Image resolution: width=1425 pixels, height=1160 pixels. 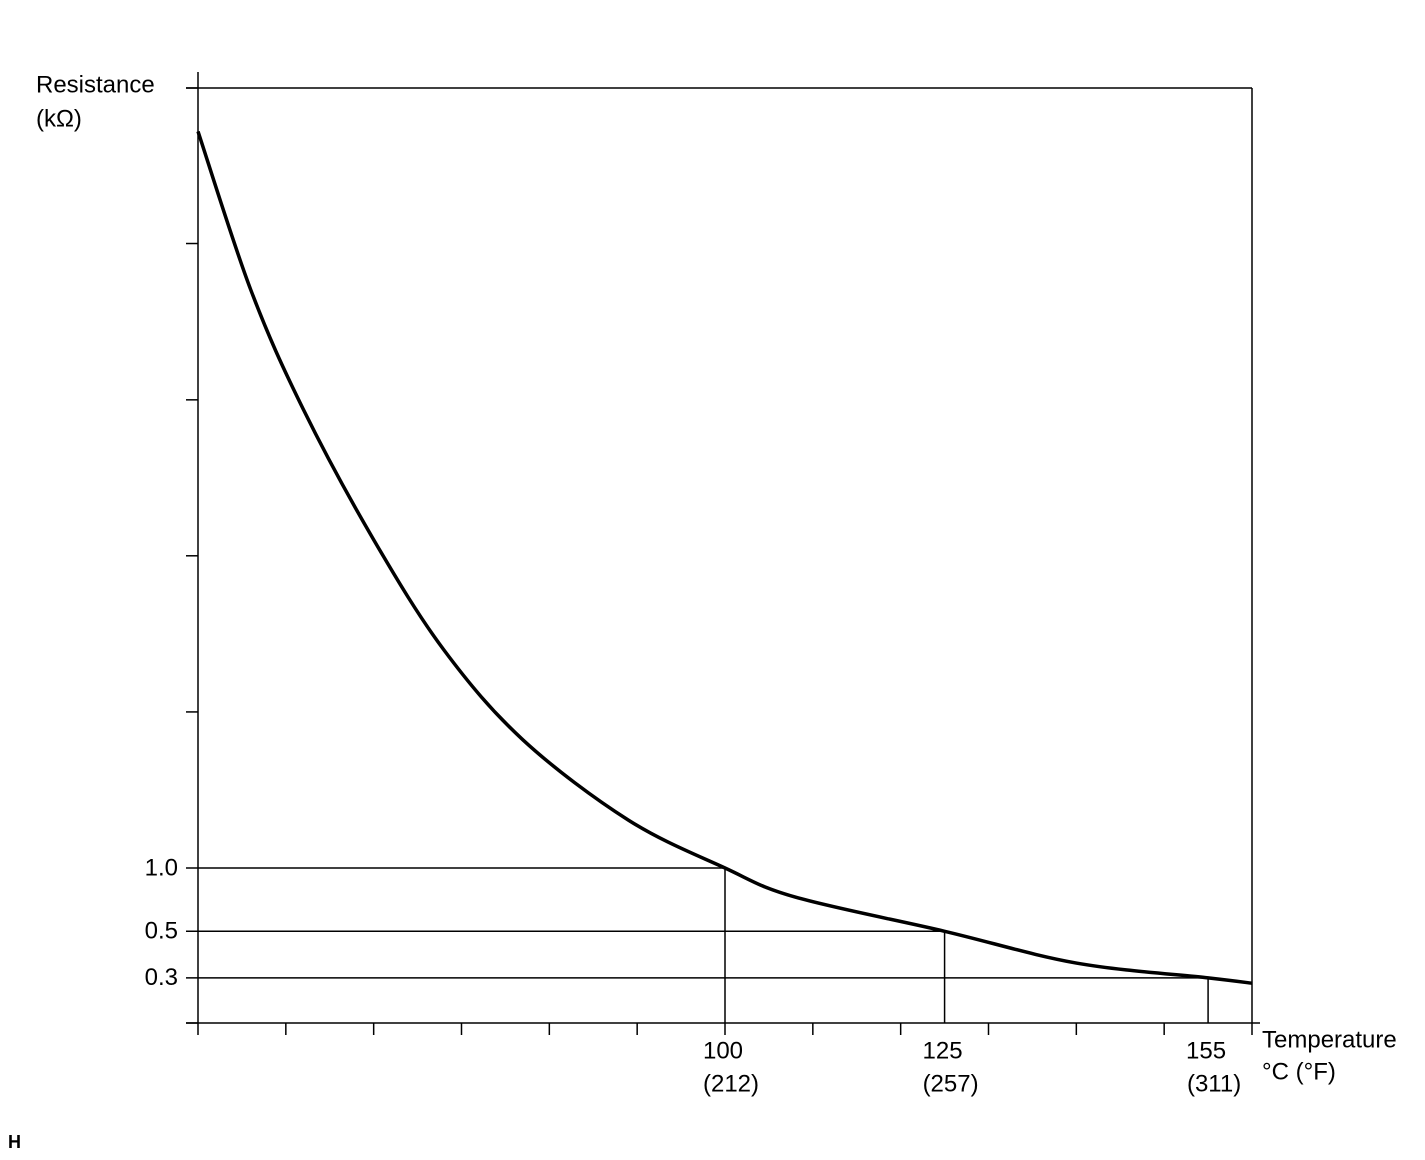 I want to click on y-value-label: 0.3, so click(x=161, y=977).